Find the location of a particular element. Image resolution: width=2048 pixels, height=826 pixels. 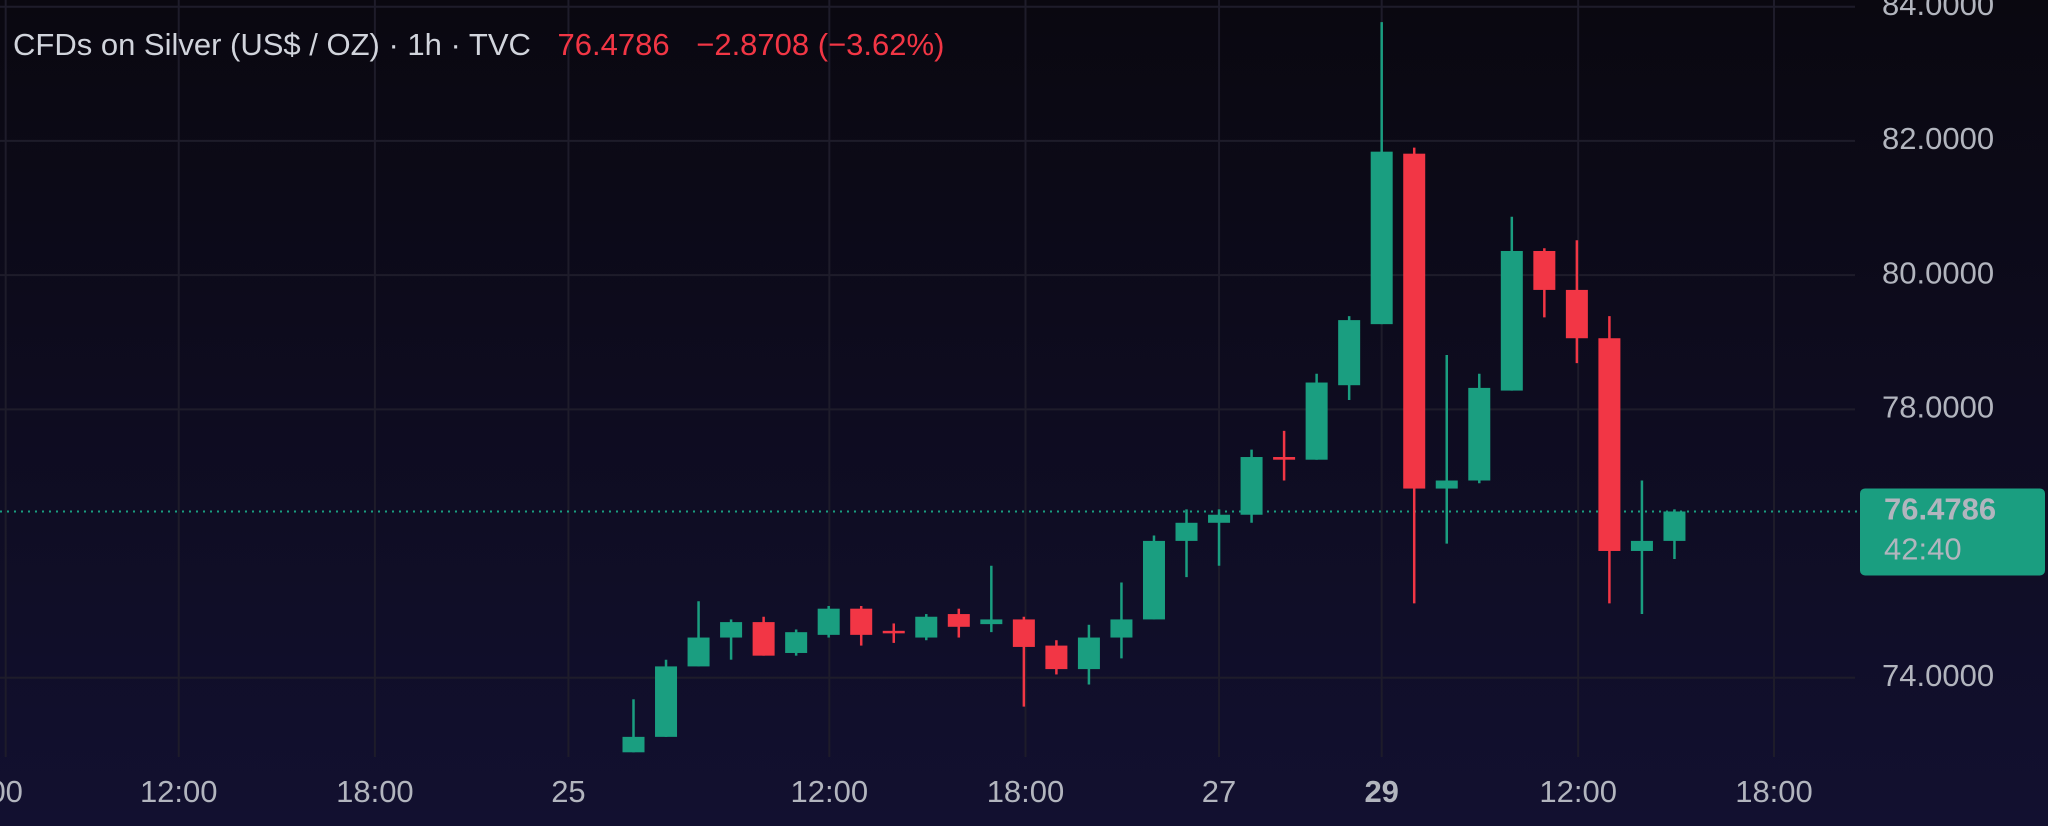

x-tick-label: 27 is located at coordinates (1219, 791).